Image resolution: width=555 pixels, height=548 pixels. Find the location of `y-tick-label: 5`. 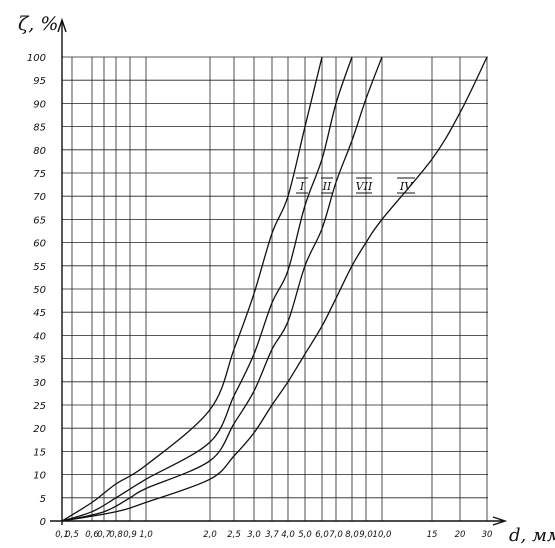

y-tick-label: 5 is located at coordinates (43, 499).